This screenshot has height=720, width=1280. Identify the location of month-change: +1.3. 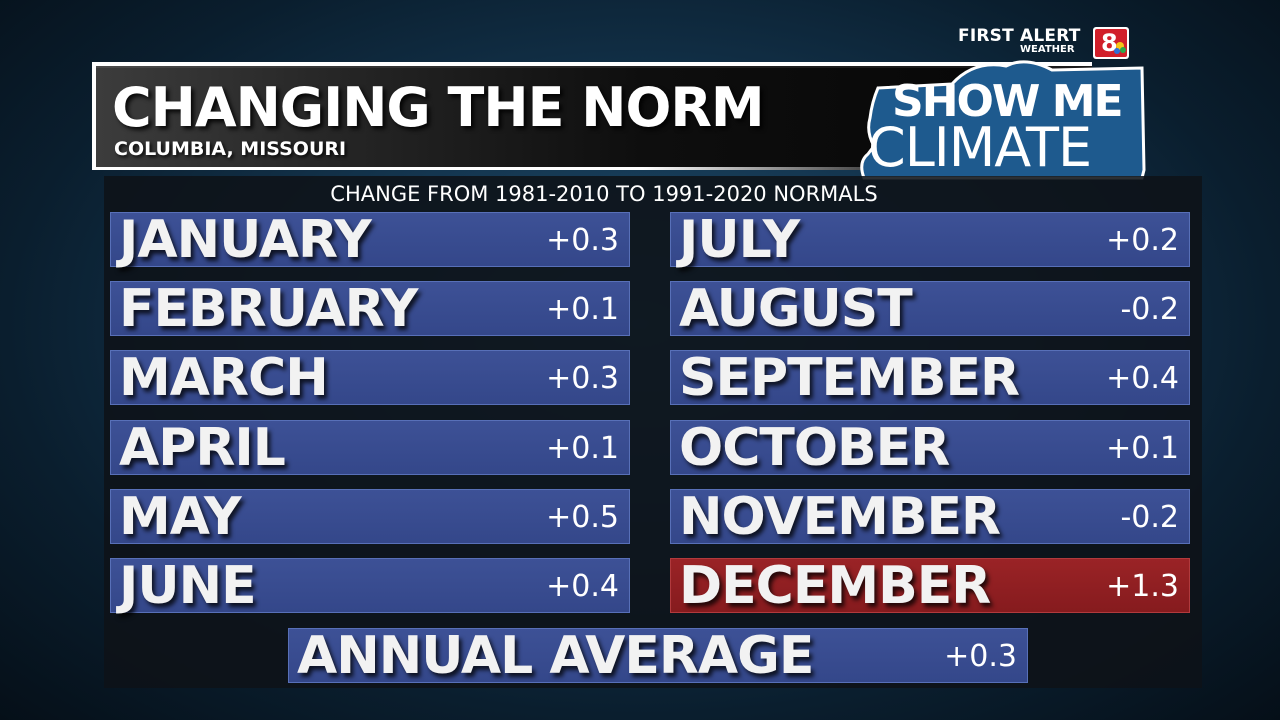
(1142, 586).